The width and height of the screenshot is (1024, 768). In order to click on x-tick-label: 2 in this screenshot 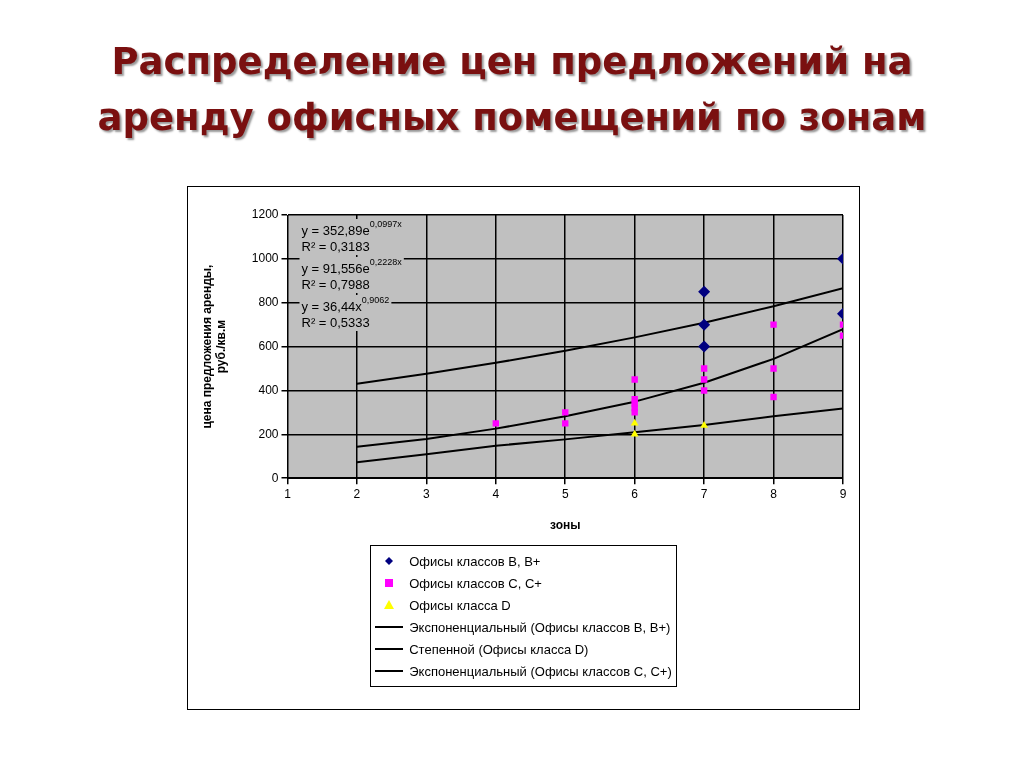, I will do `click(357, 493)`.